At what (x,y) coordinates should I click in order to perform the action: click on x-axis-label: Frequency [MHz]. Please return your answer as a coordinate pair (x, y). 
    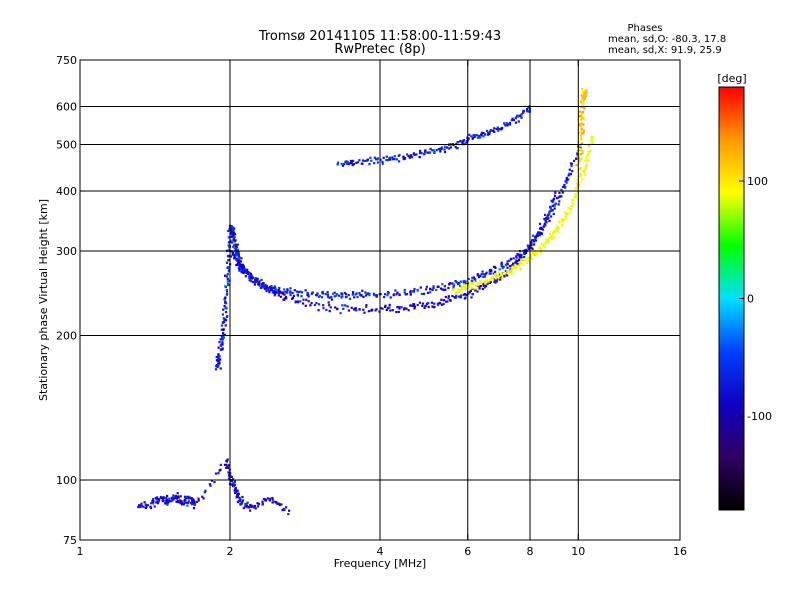
    Looking at the image, I should click on (380, 563).